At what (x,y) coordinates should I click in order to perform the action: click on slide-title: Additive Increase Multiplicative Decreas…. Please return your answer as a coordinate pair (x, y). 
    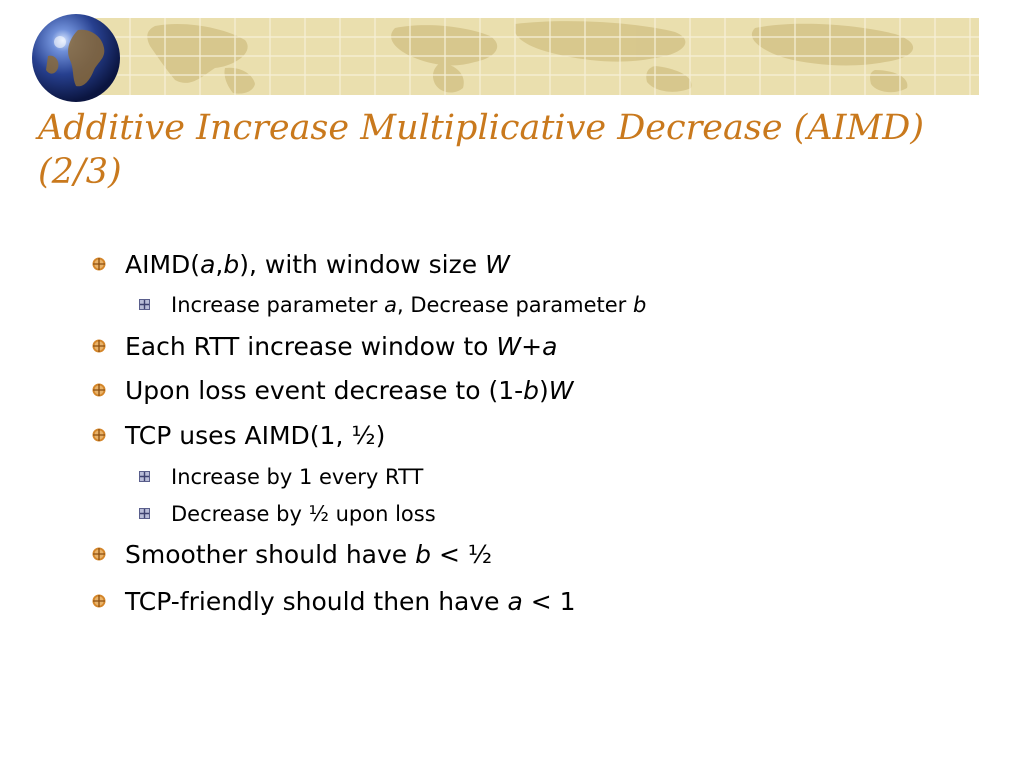
    Looking at the image, I should click on (481, 150).